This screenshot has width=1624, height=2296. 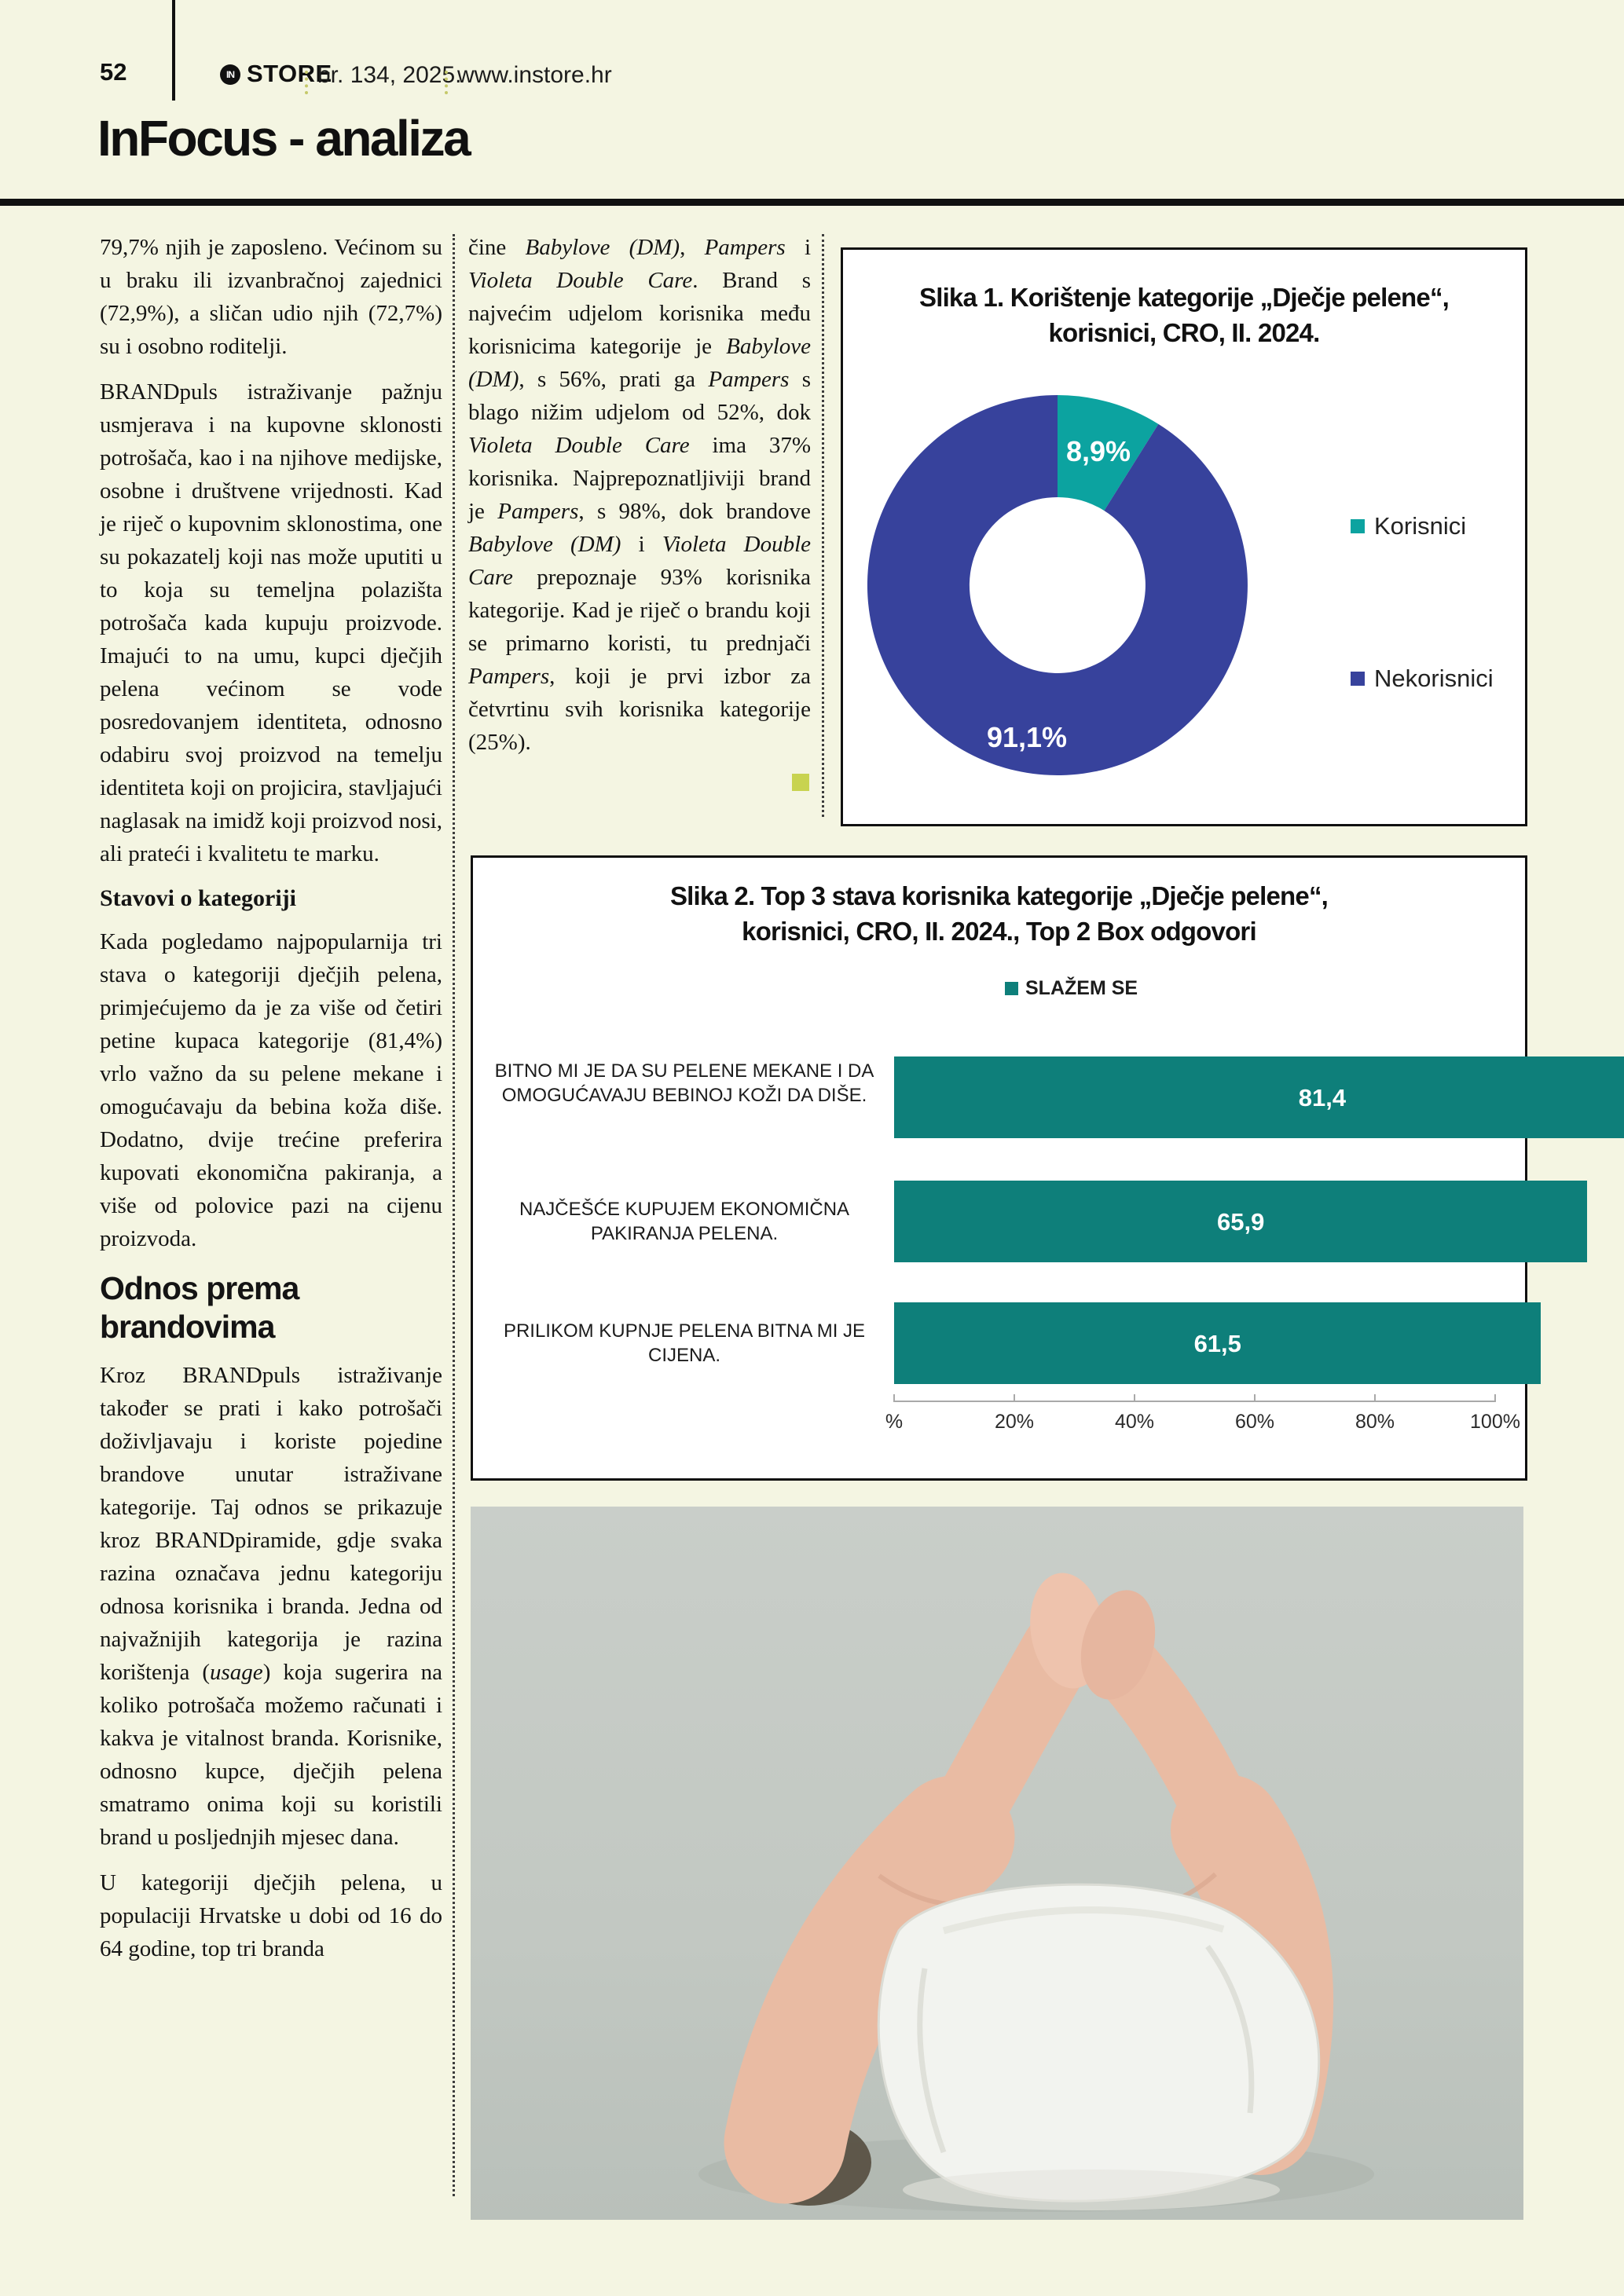 What do you see at coordinates (1358, 679) in the screenshot?
I see `legend-swatch-nekorisnici` at bounding box center [1358, 679].